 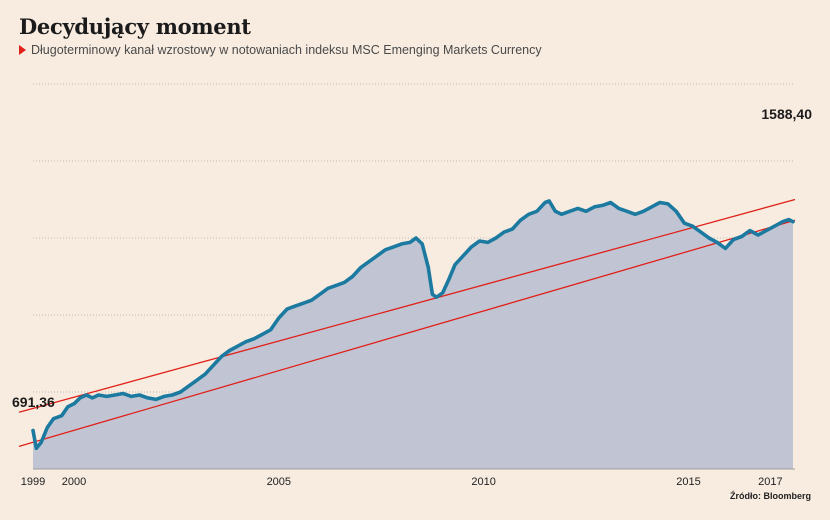 What do you see at coordinates (786, 114) in the screenshot?
I see `end-value-label: 1588,40` at bounding box center [786, 114].